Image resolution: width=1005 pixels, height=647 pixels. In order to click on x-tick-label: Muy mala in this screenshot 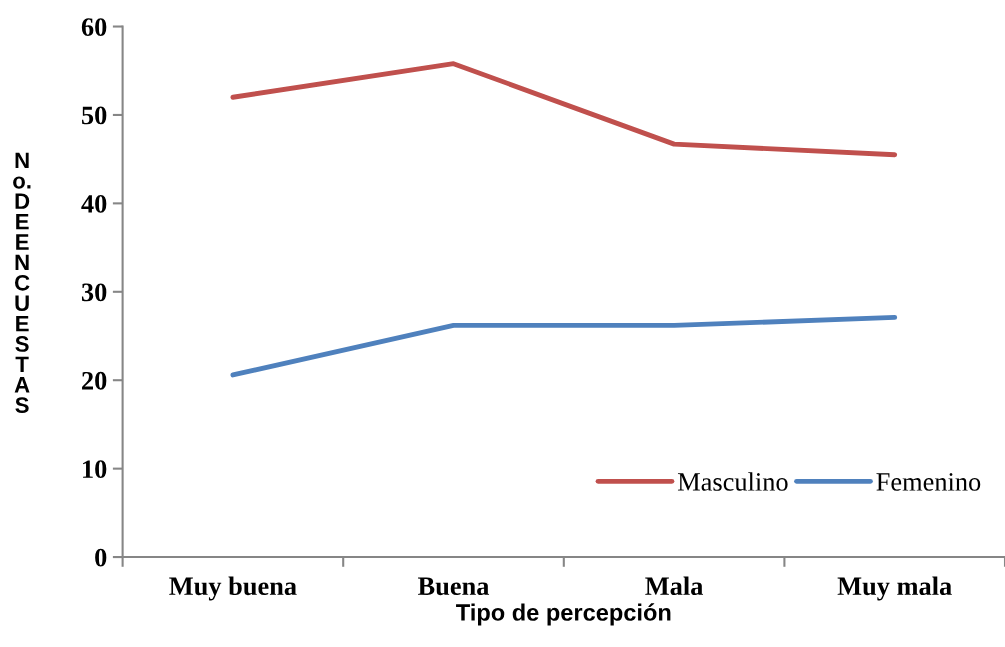, I will do `click(894, 588)`.